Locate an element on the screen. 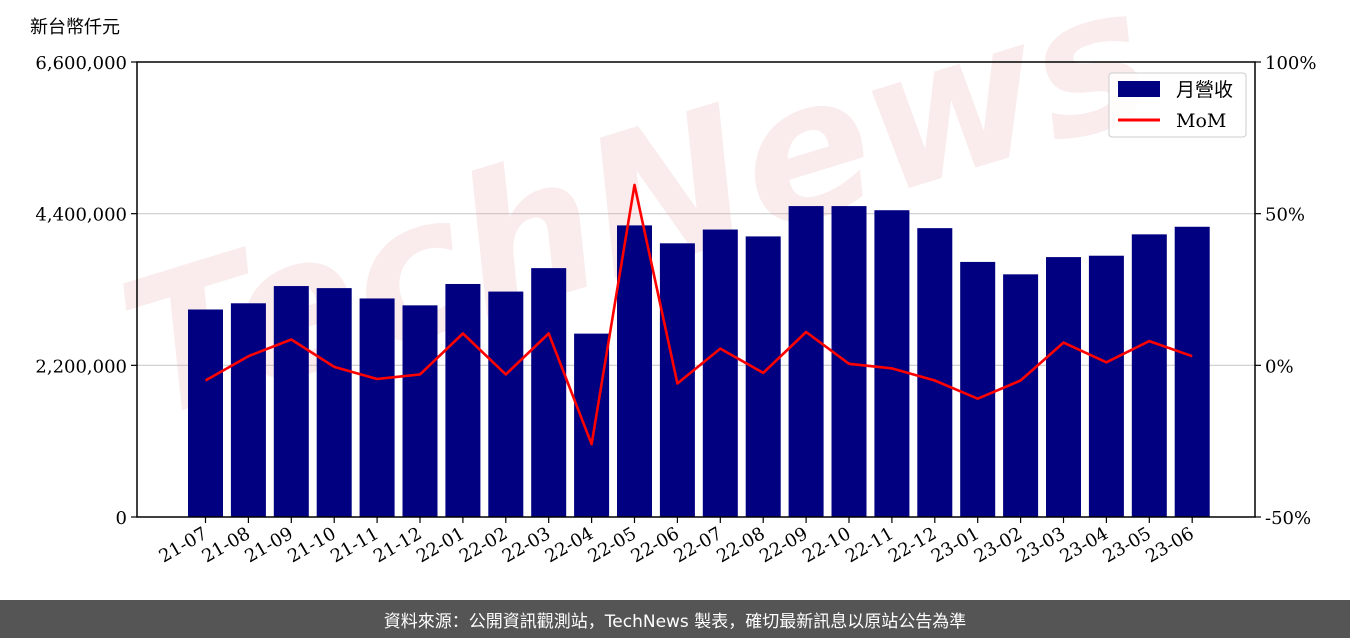 This screenshot has width=1350, height=638. x-tick-label: 22-07 is located at coordinates (697, 545).